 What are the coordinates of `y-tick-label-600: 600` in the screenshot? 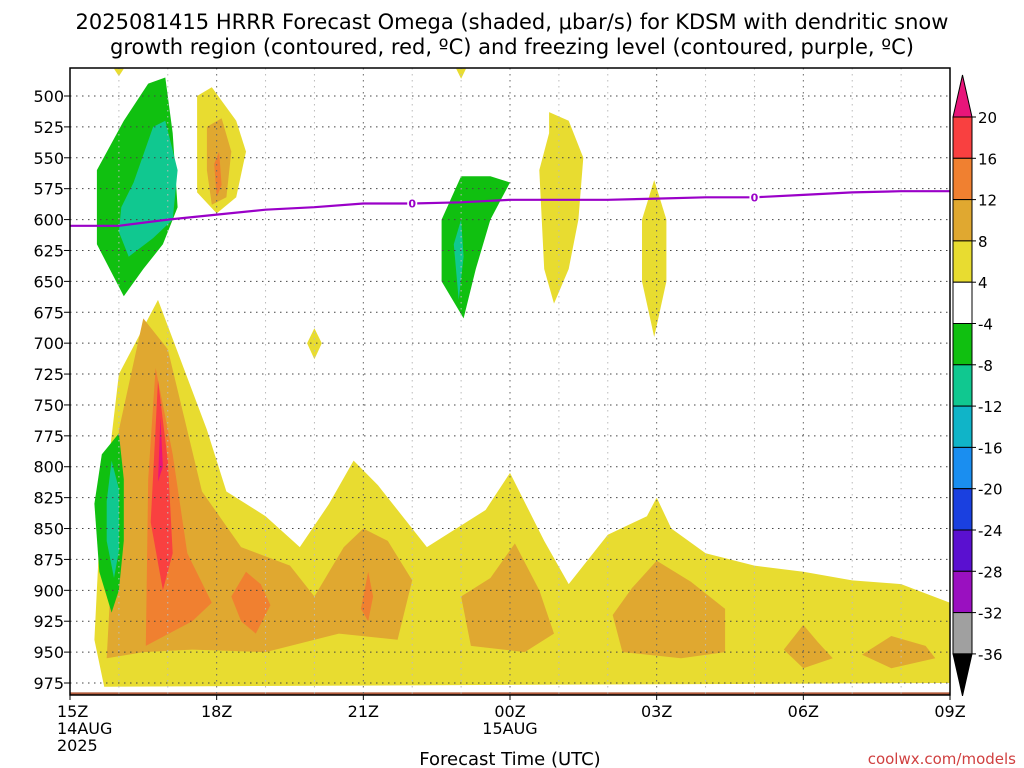 It's located at (48, 220).